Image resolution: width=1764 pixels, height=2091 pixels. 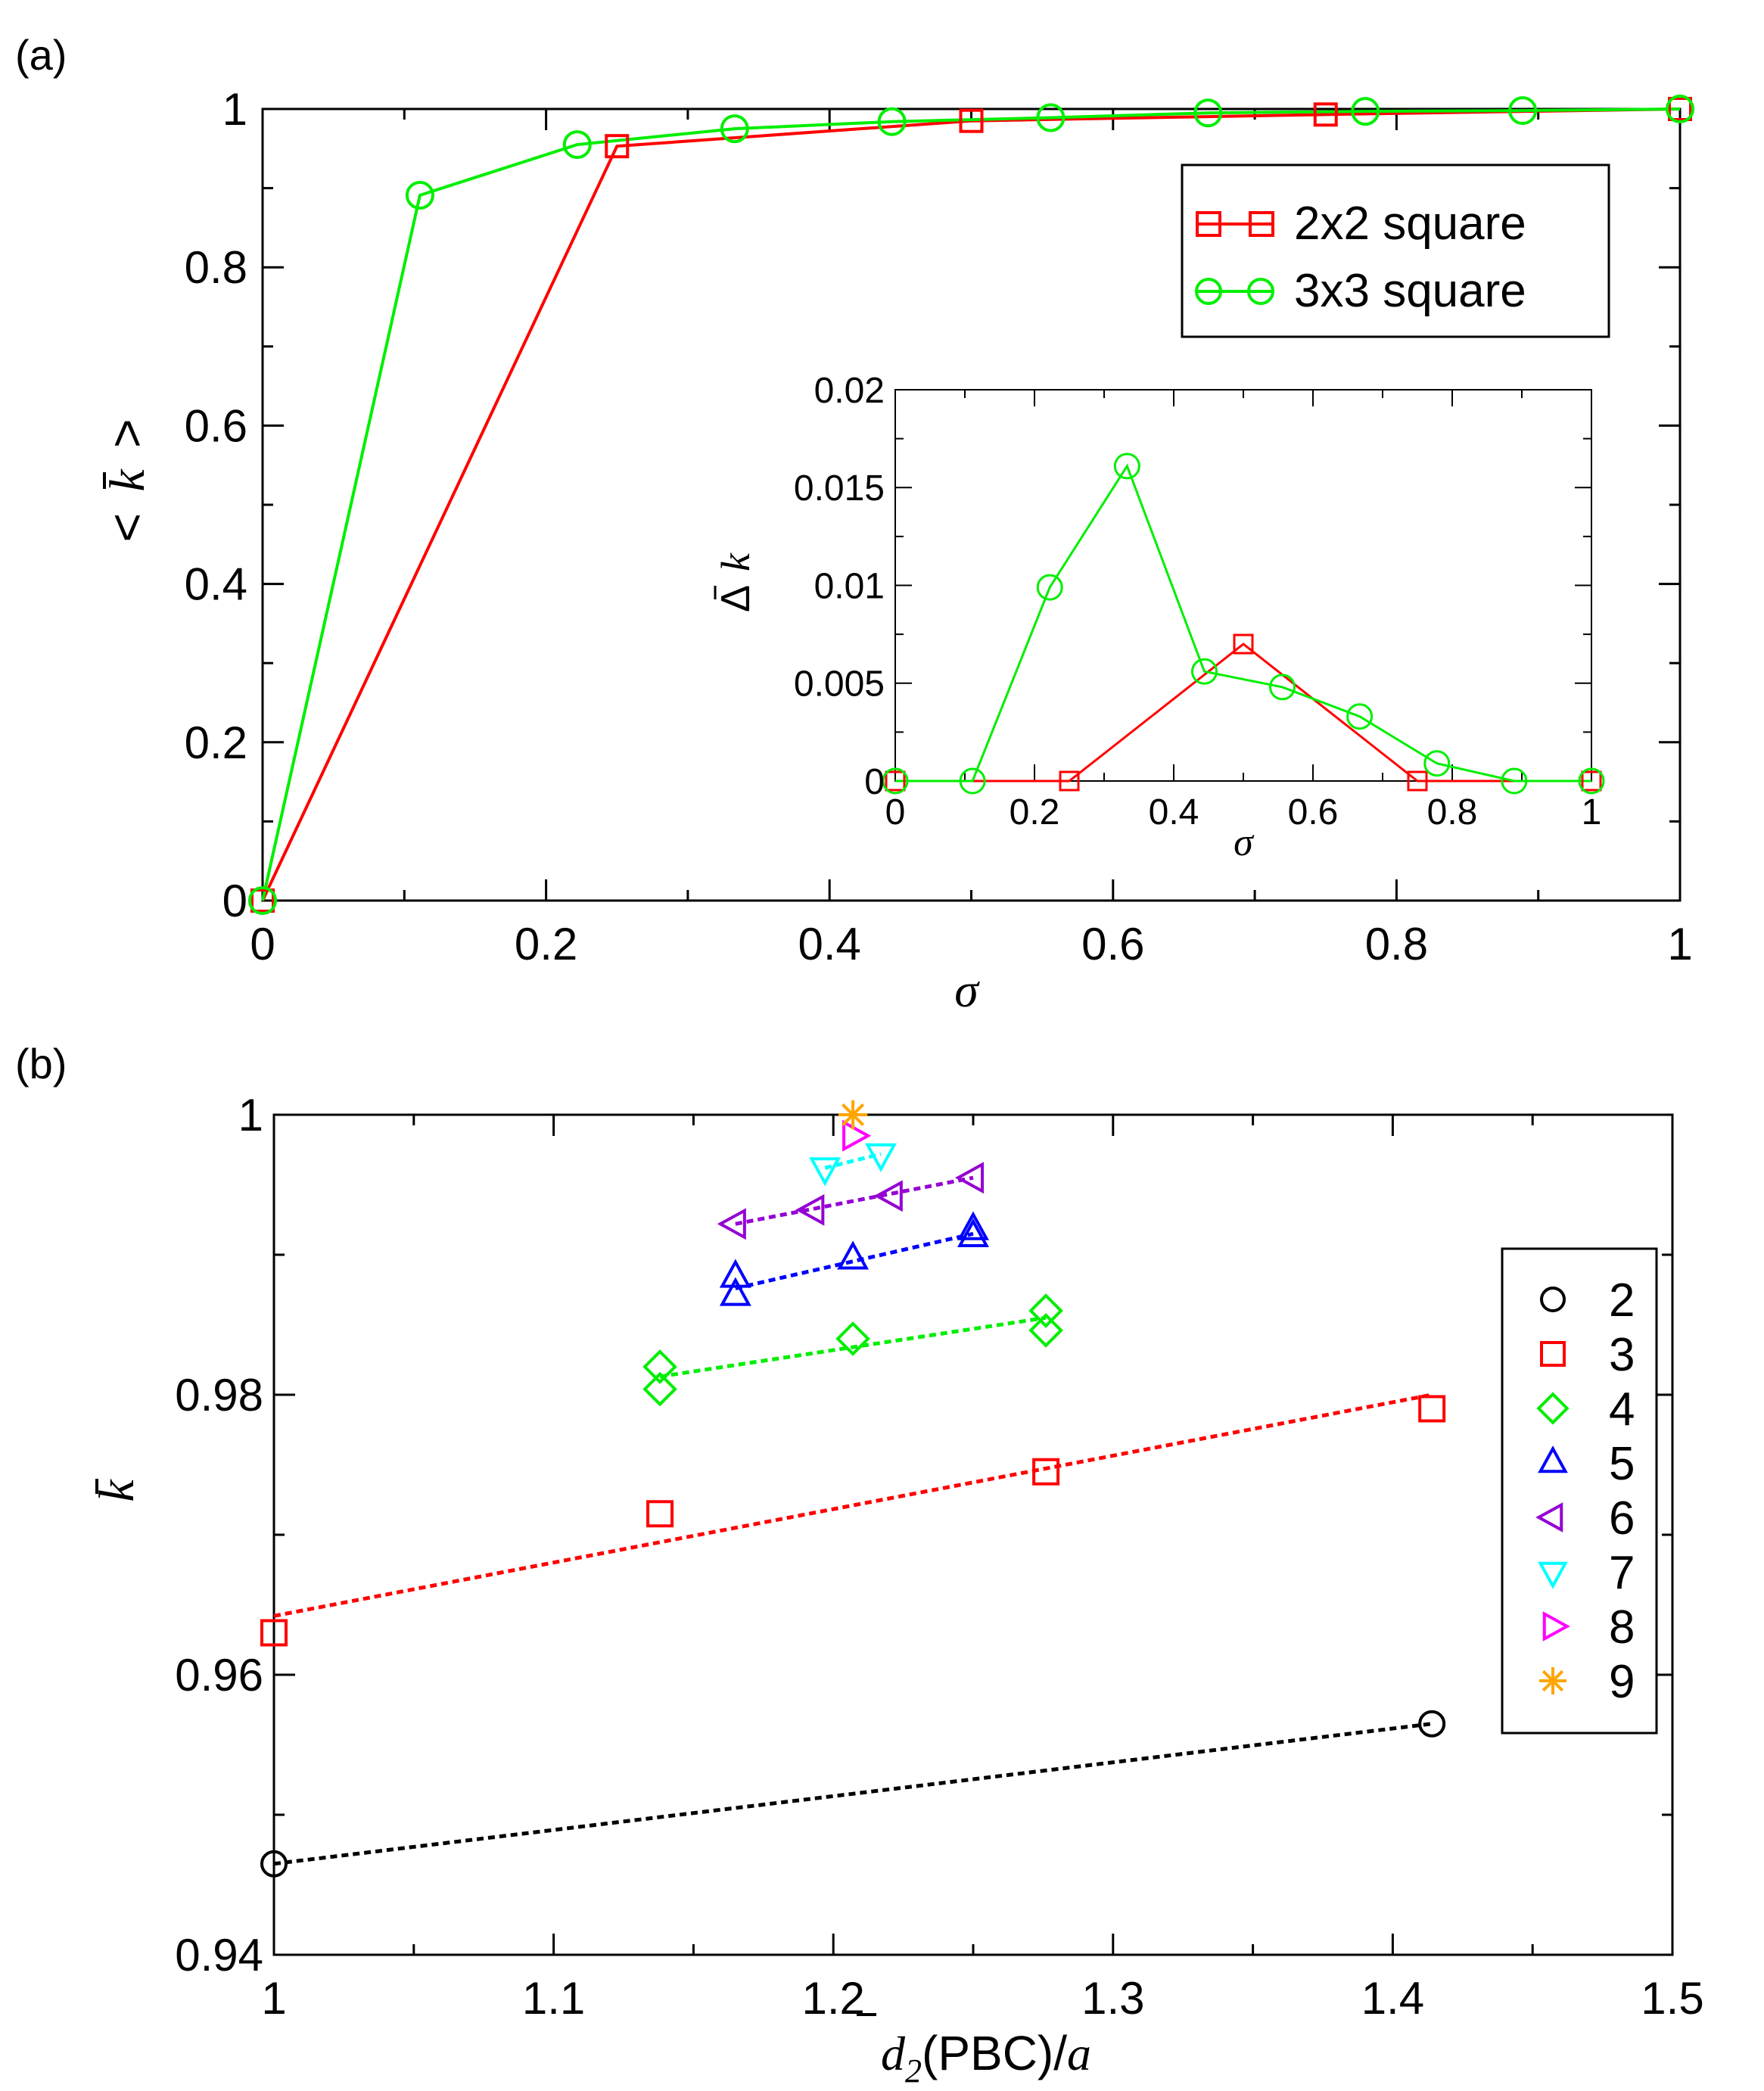 I want to click on panel-b-fit-line-n3, so click(x=853, y=1505).